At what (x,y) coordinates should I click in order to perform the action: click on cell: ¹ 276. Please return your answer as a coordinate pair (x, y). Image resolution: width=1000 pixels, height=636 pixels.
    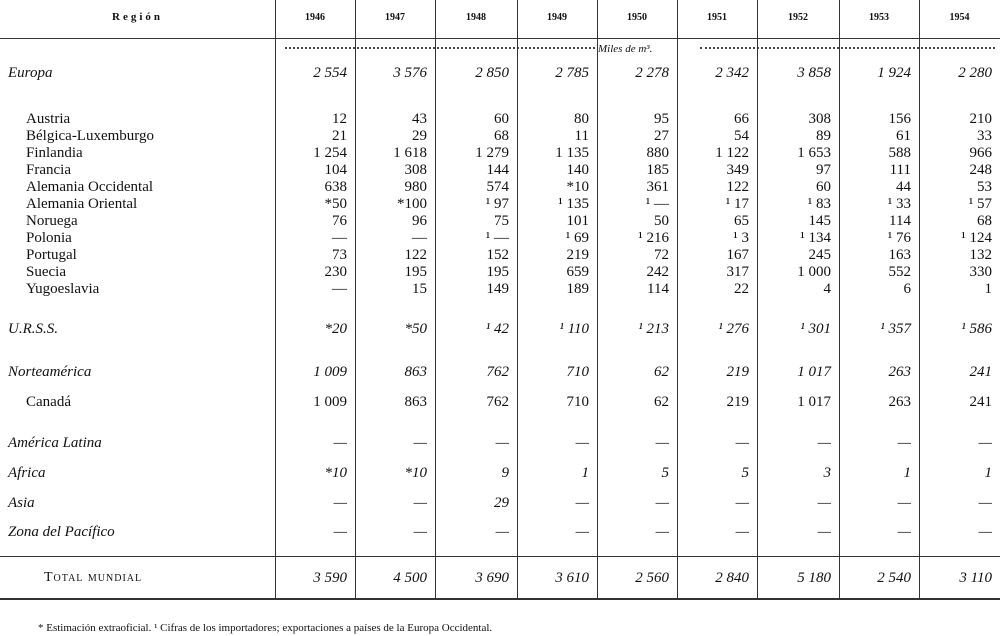
    Looking at the image, I should click on (733, 329).